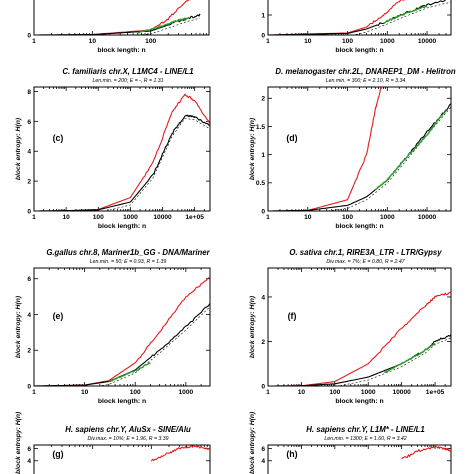  I want to click on panel-label: (g), so click(57, 454).